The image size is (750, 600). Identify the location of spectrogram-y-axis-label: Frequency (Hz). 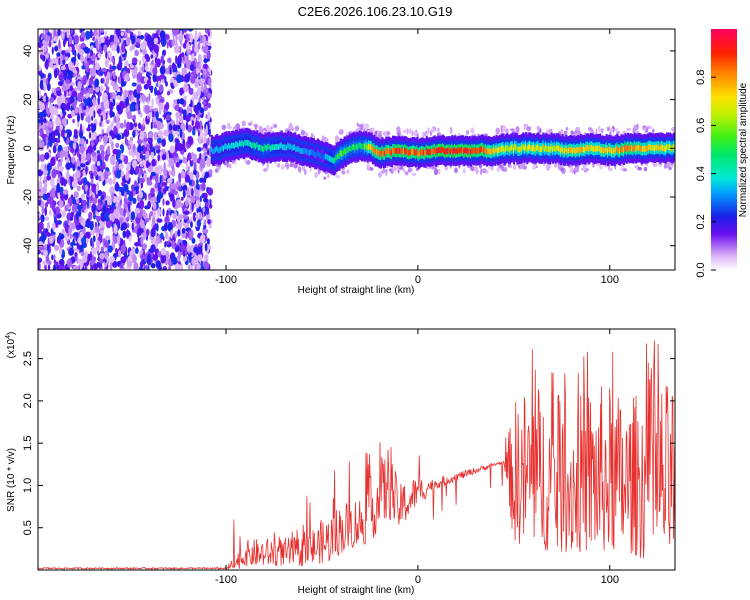
(11, 150).